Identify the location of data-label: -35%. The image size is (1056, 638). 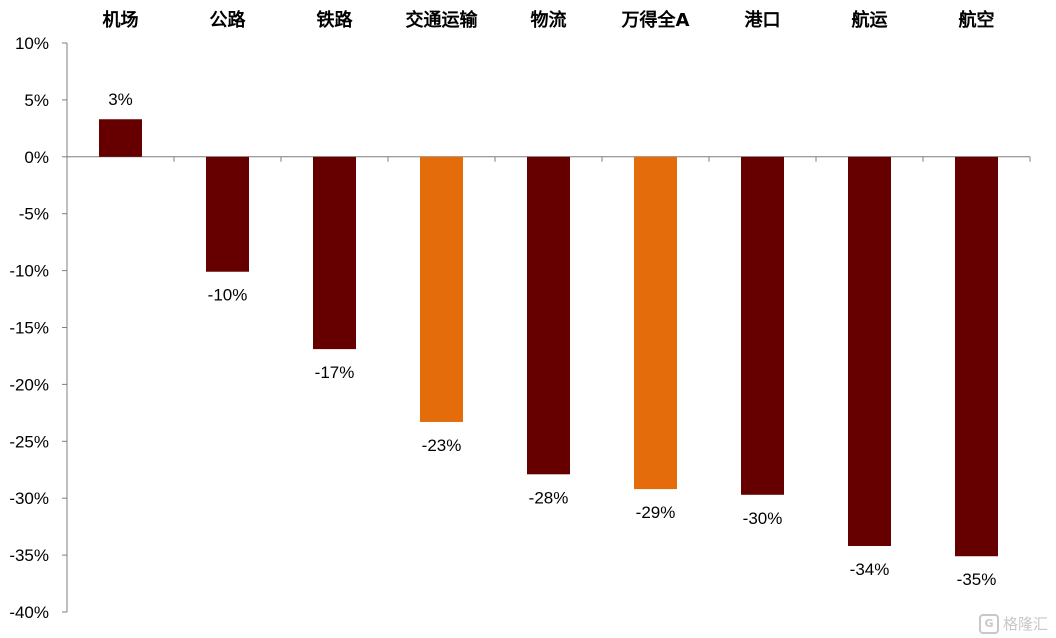
(977, 579).